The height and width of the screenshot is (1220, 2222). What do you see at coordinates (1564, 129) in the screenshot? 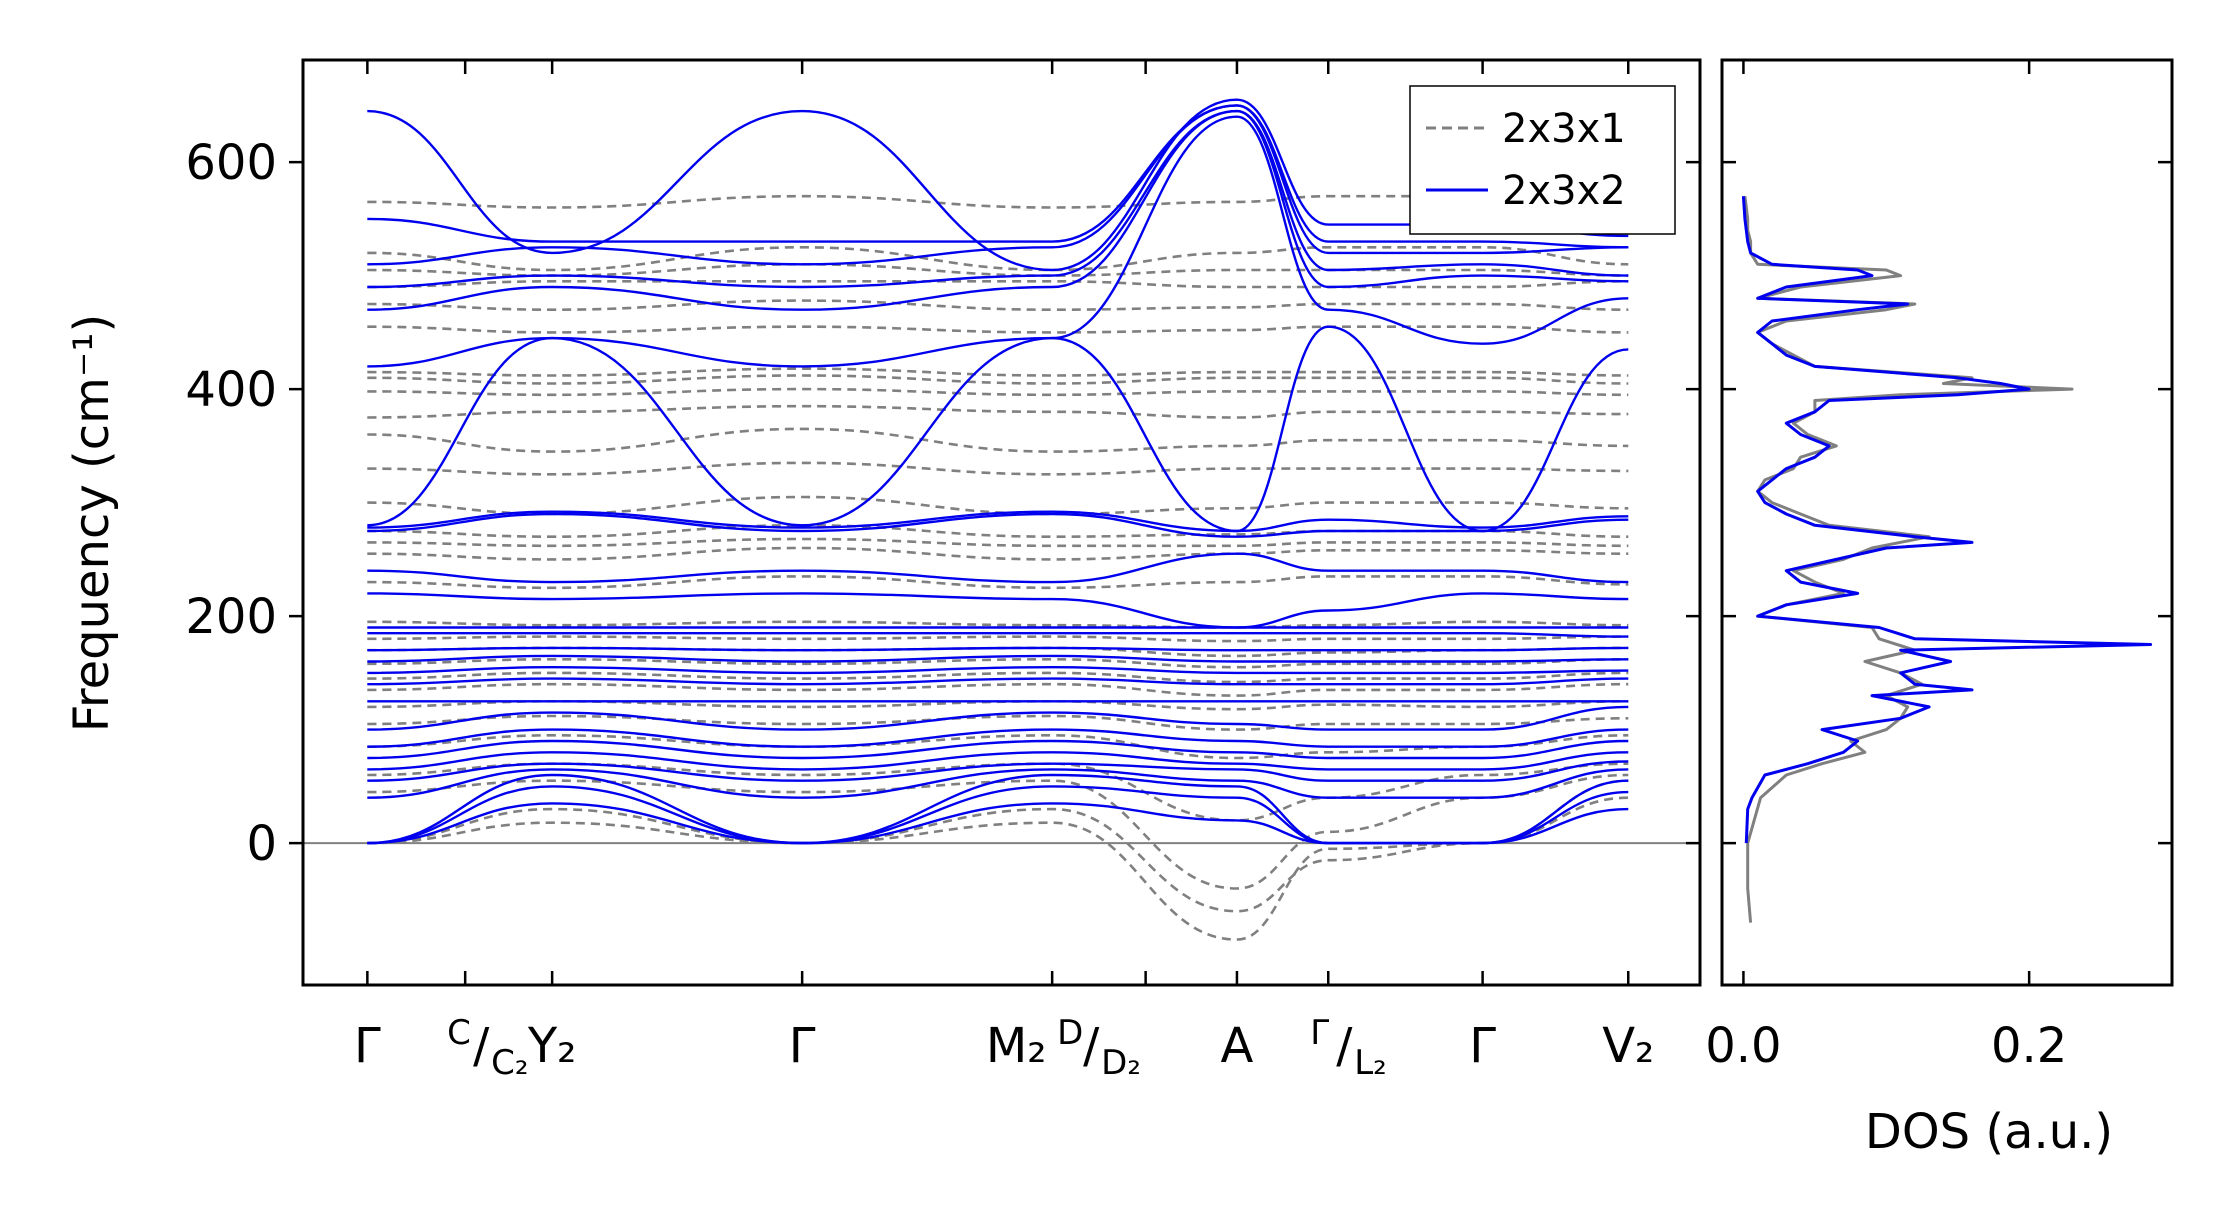
I see `legend-label-2x3x1: 2x3x1` at bounding box center [1564, 129].